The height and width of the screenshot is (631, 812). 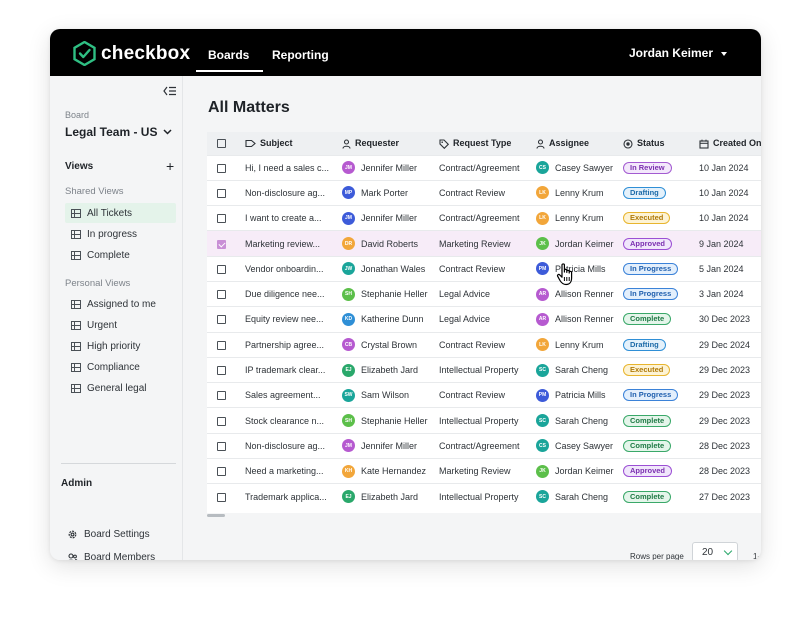 I want to click on user-menu: Jordan Keimer, so click(x=678, y=52).